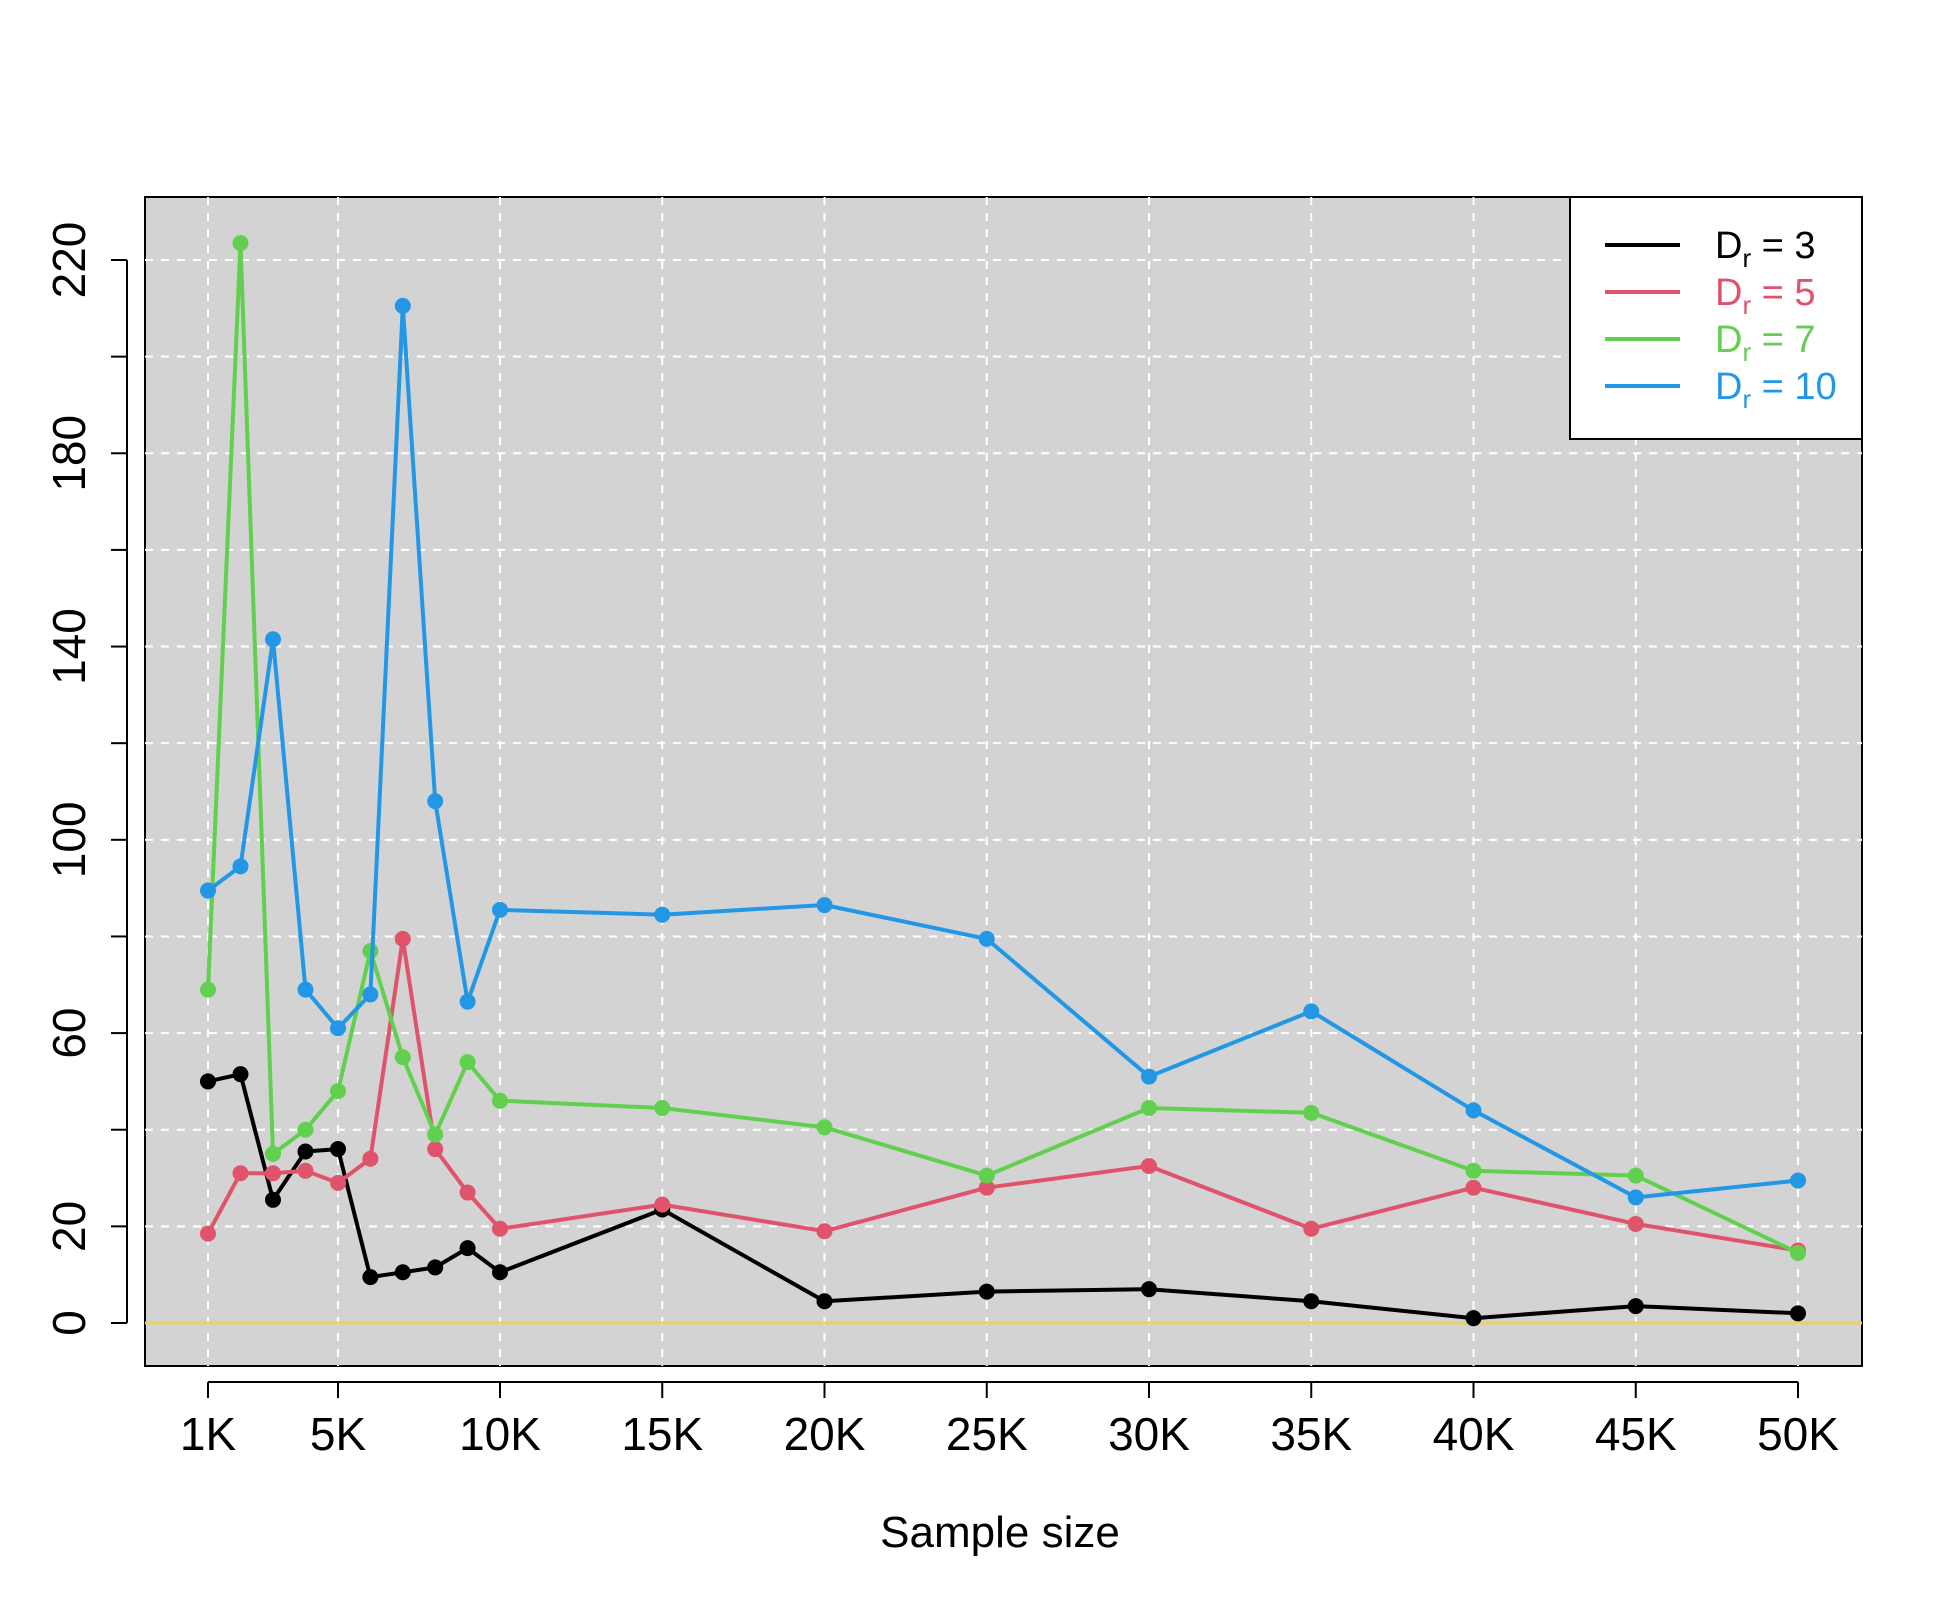 This screenshot has width=1948, height=1605. I want to click on legend-box, so click(1716, 318).